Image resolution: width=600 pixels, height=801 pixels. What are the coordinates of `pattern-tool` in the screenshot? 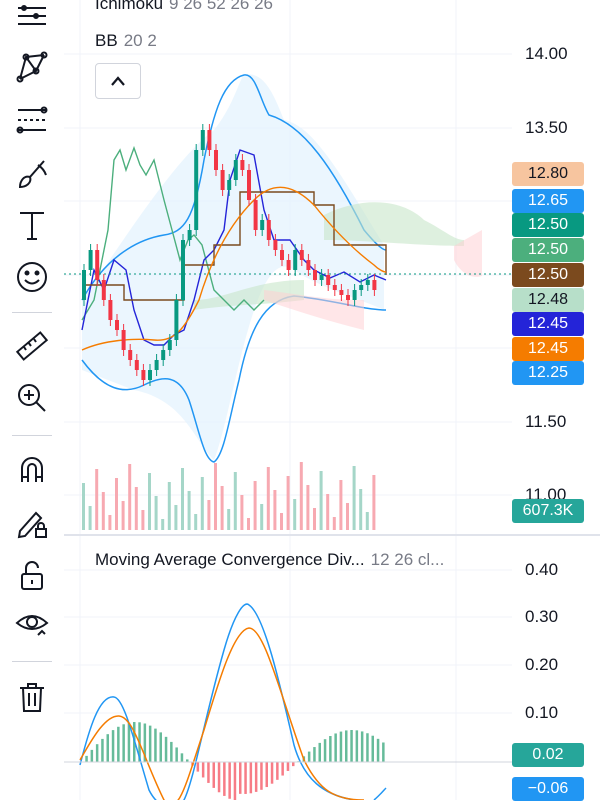 It's located at (32, 67).